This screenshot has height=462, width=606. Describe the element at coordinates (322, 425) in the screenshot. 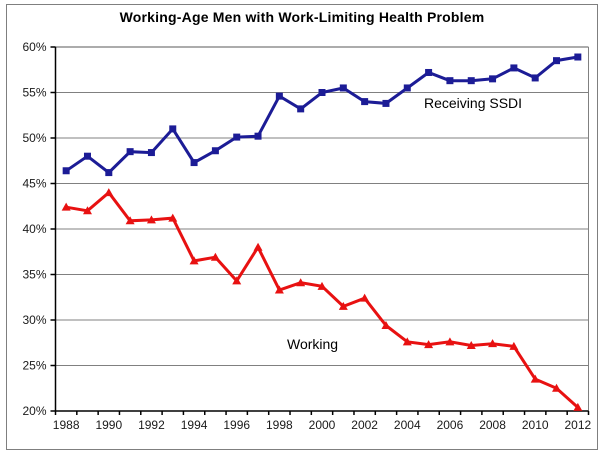

I see `x-tick-label: 2000` at that location.